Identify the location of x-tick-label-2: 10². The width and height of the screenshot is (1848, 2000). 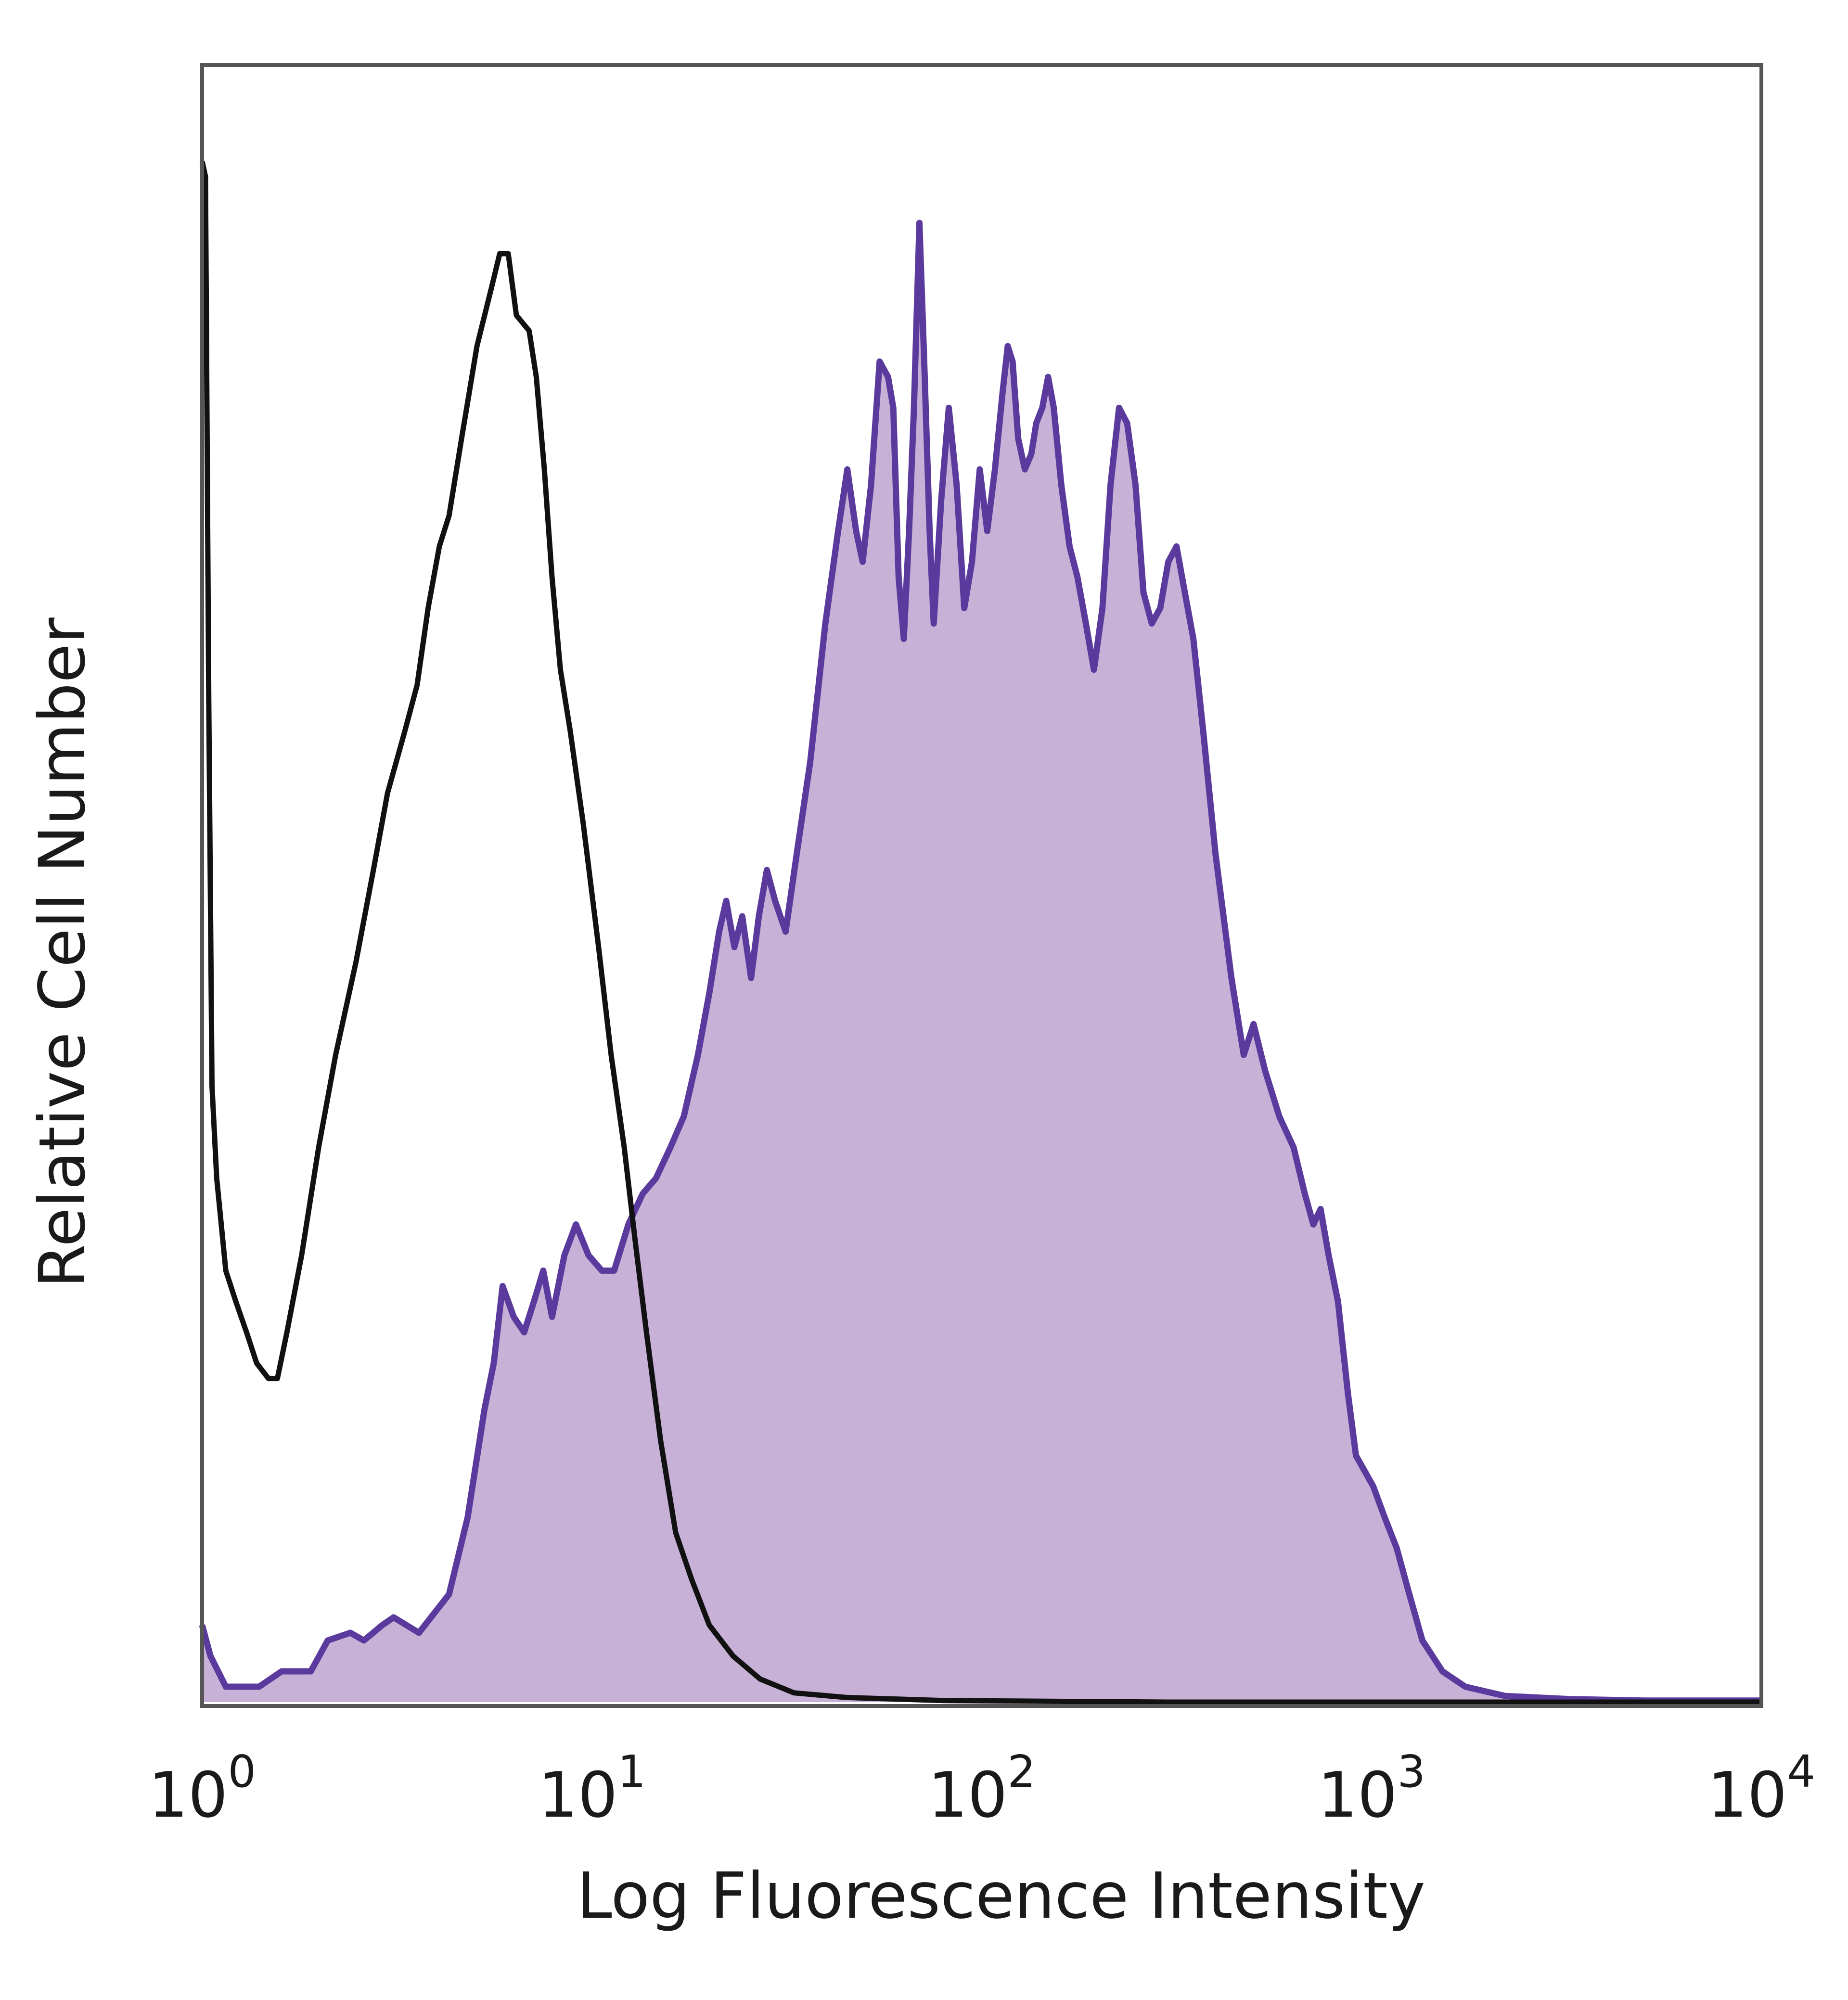
(982, 1789).